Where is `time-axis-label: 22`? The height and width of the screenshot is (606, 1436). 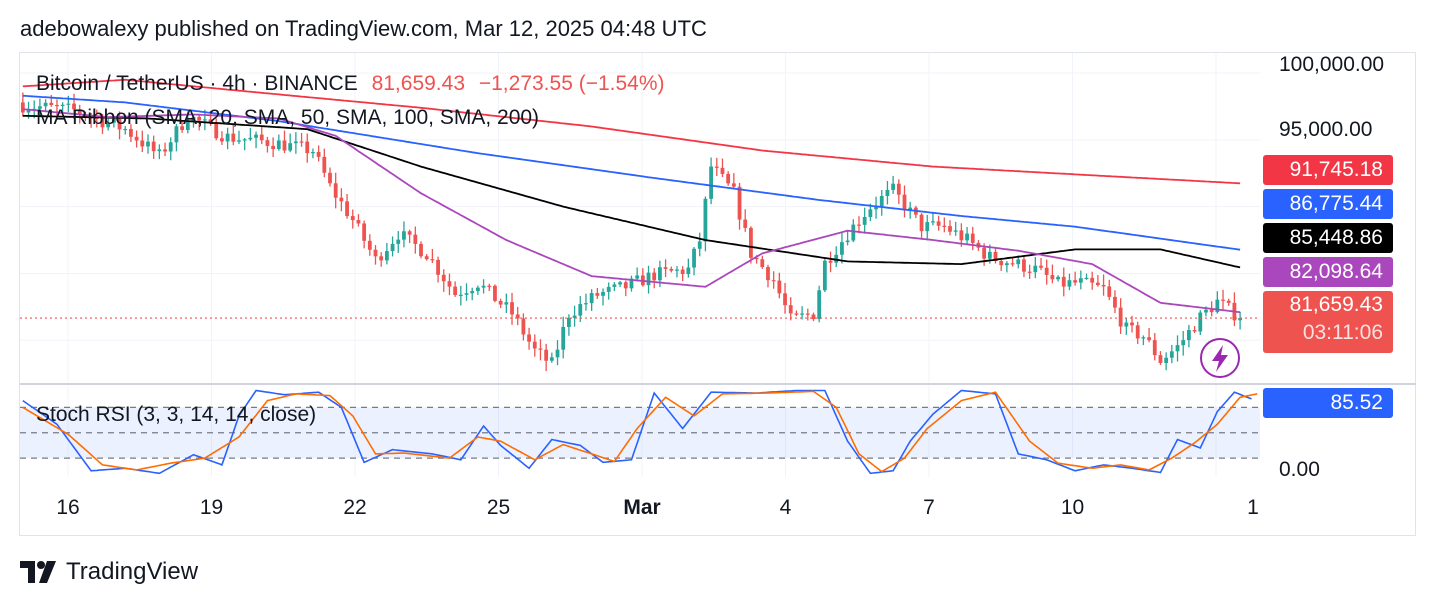 time-axis-label: 22 is located at coordinates (355, 507).